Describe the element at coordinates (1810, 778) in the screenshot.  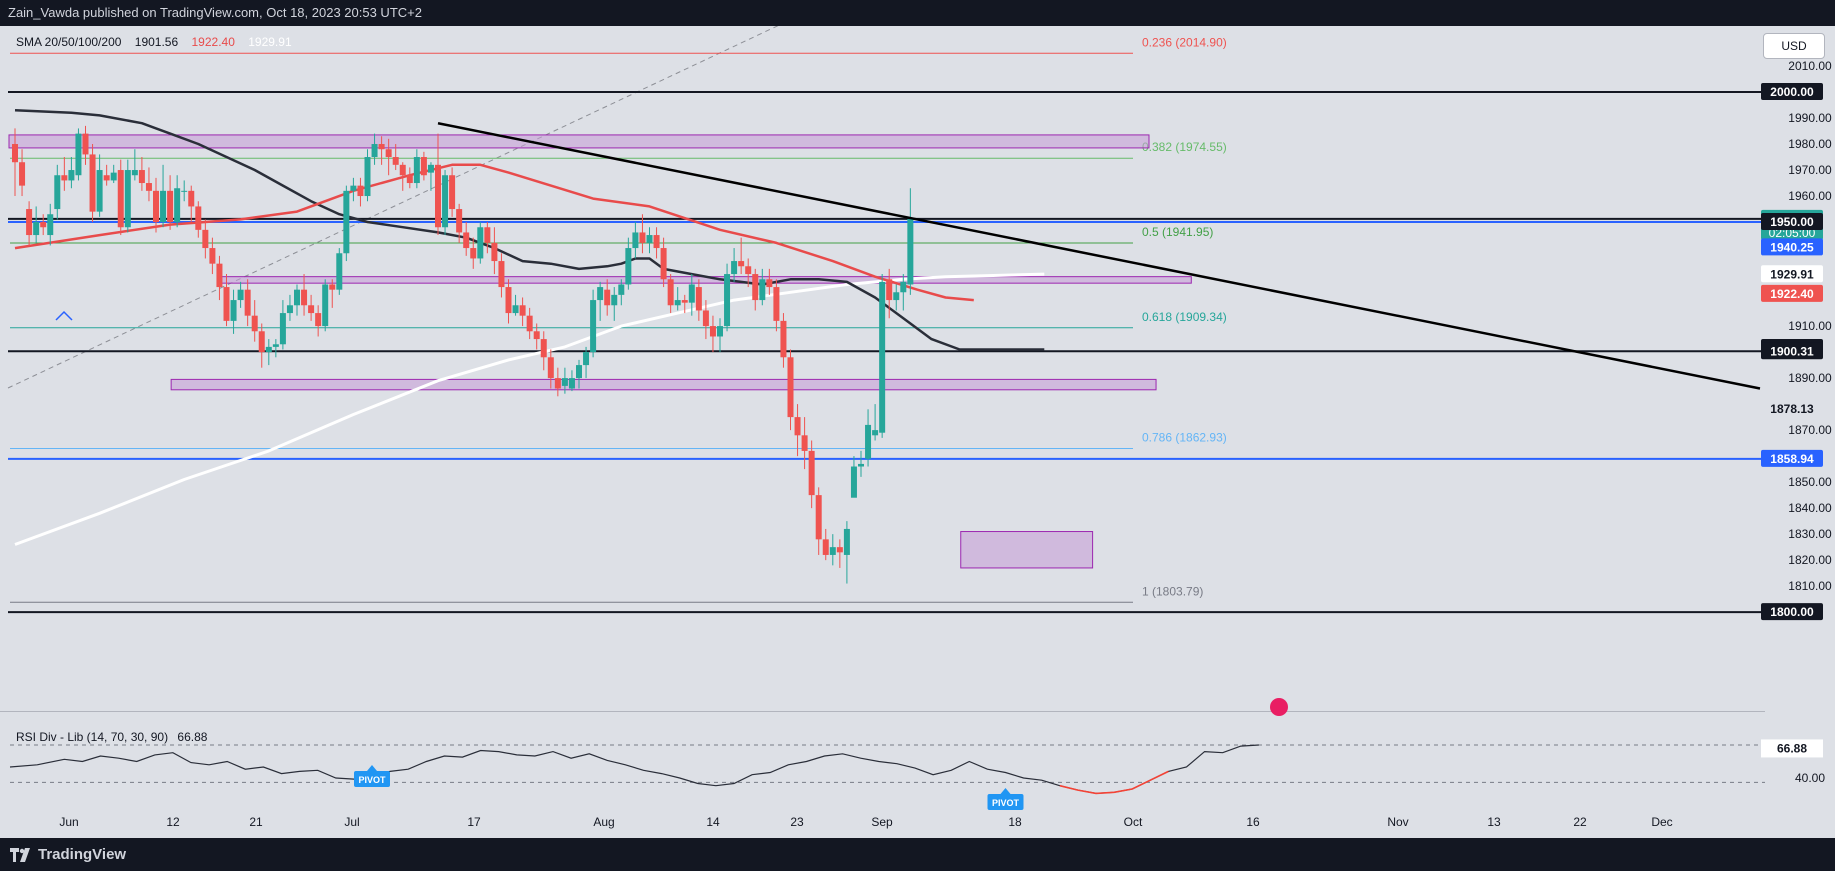
I see `rsi-axis-tick-label: 40.00` at that location.